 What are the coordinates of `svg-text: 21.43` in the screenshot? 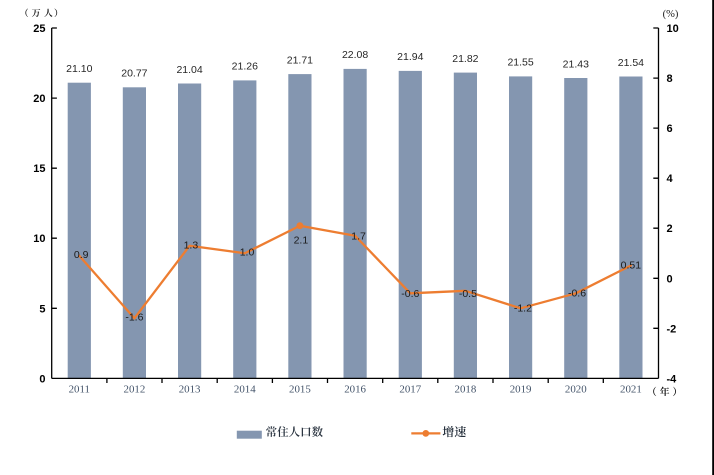 It's located at (576, 64).